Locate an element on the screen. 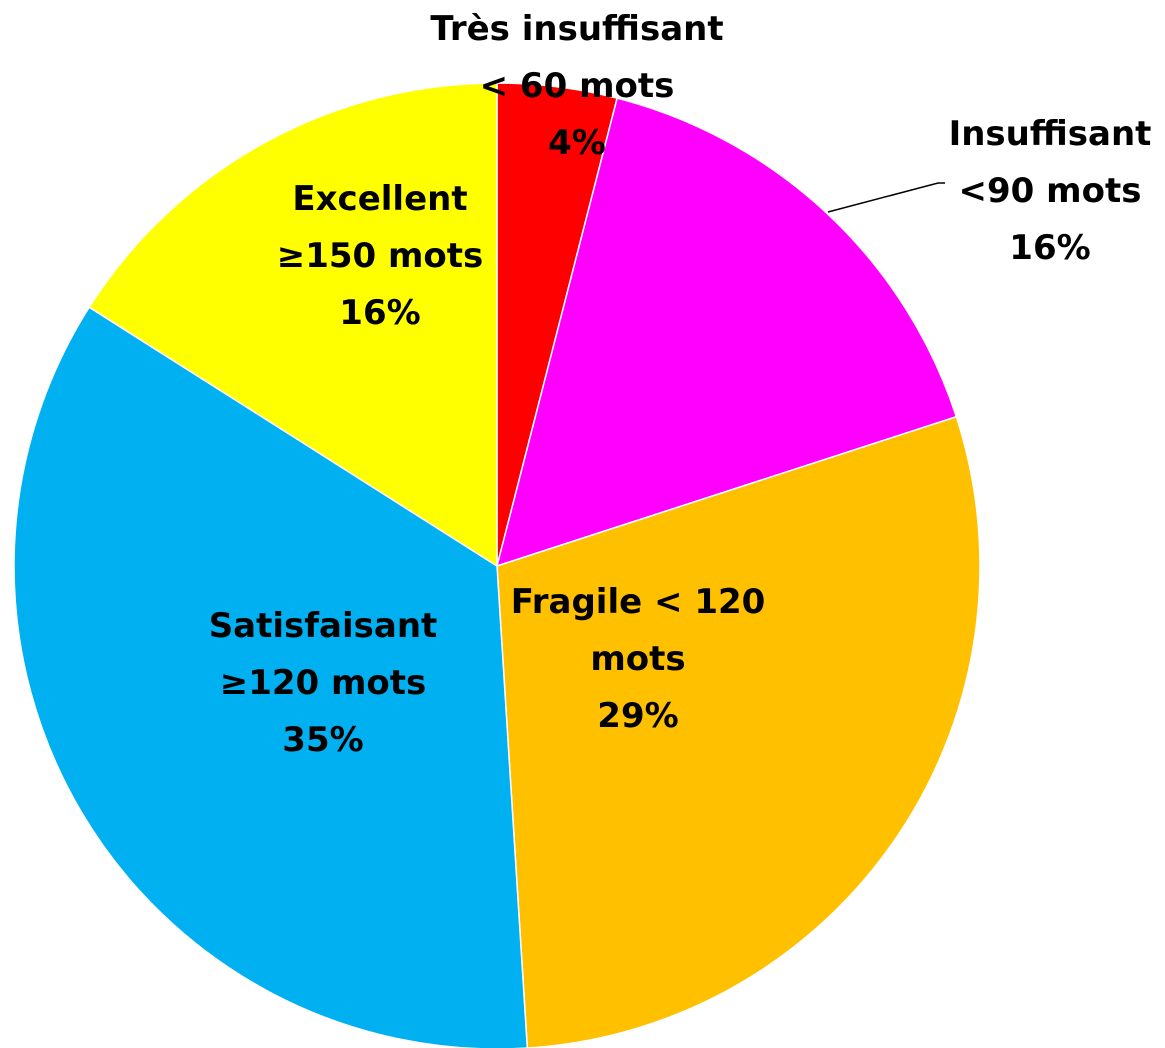 This screenshot has height=1048, width=1165. slice-label: Très insuffisant < 60 mots is located at coordinates (576, 57).